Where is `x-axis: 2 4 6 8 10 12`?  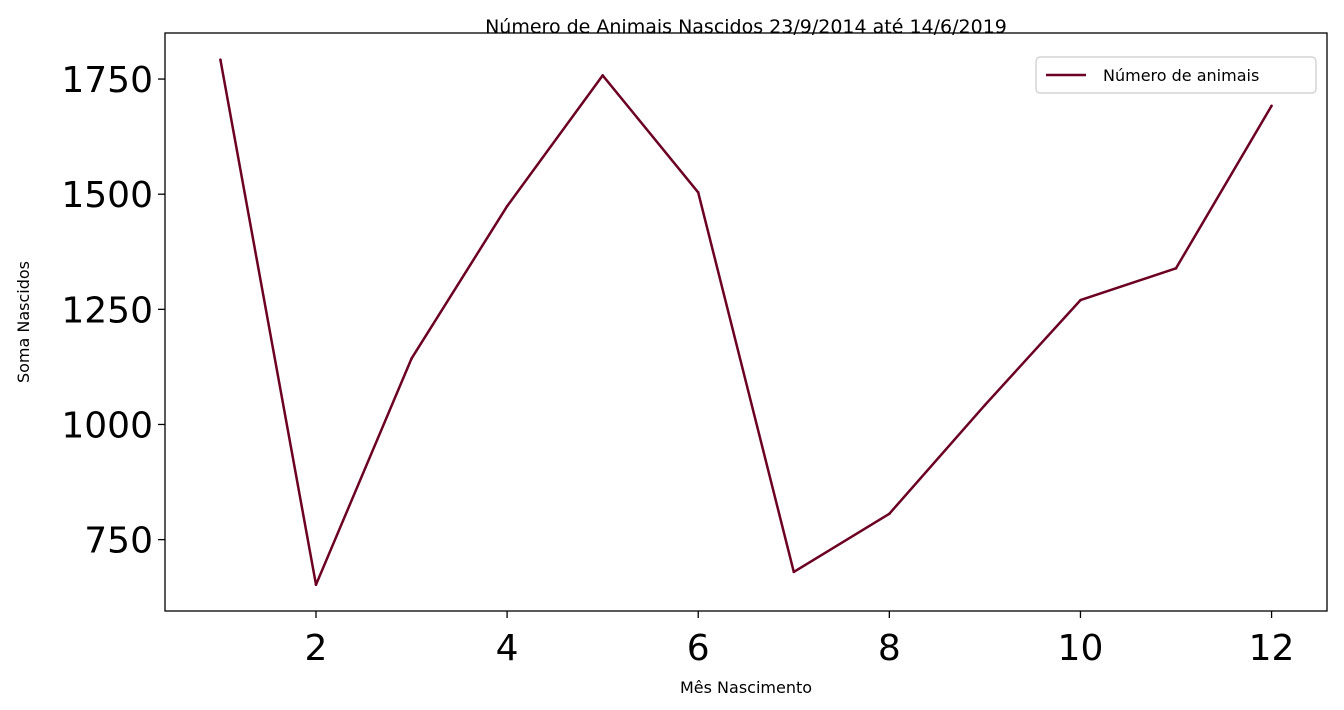
x-axis: 2 4 6 8 10 12 is located at coordinates (800, 640).